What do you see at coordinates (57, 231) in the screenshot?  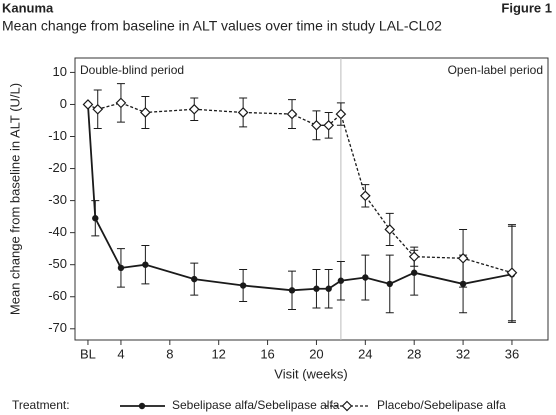 I see `y-tick-label: -40` at bounding box center [57, 231].